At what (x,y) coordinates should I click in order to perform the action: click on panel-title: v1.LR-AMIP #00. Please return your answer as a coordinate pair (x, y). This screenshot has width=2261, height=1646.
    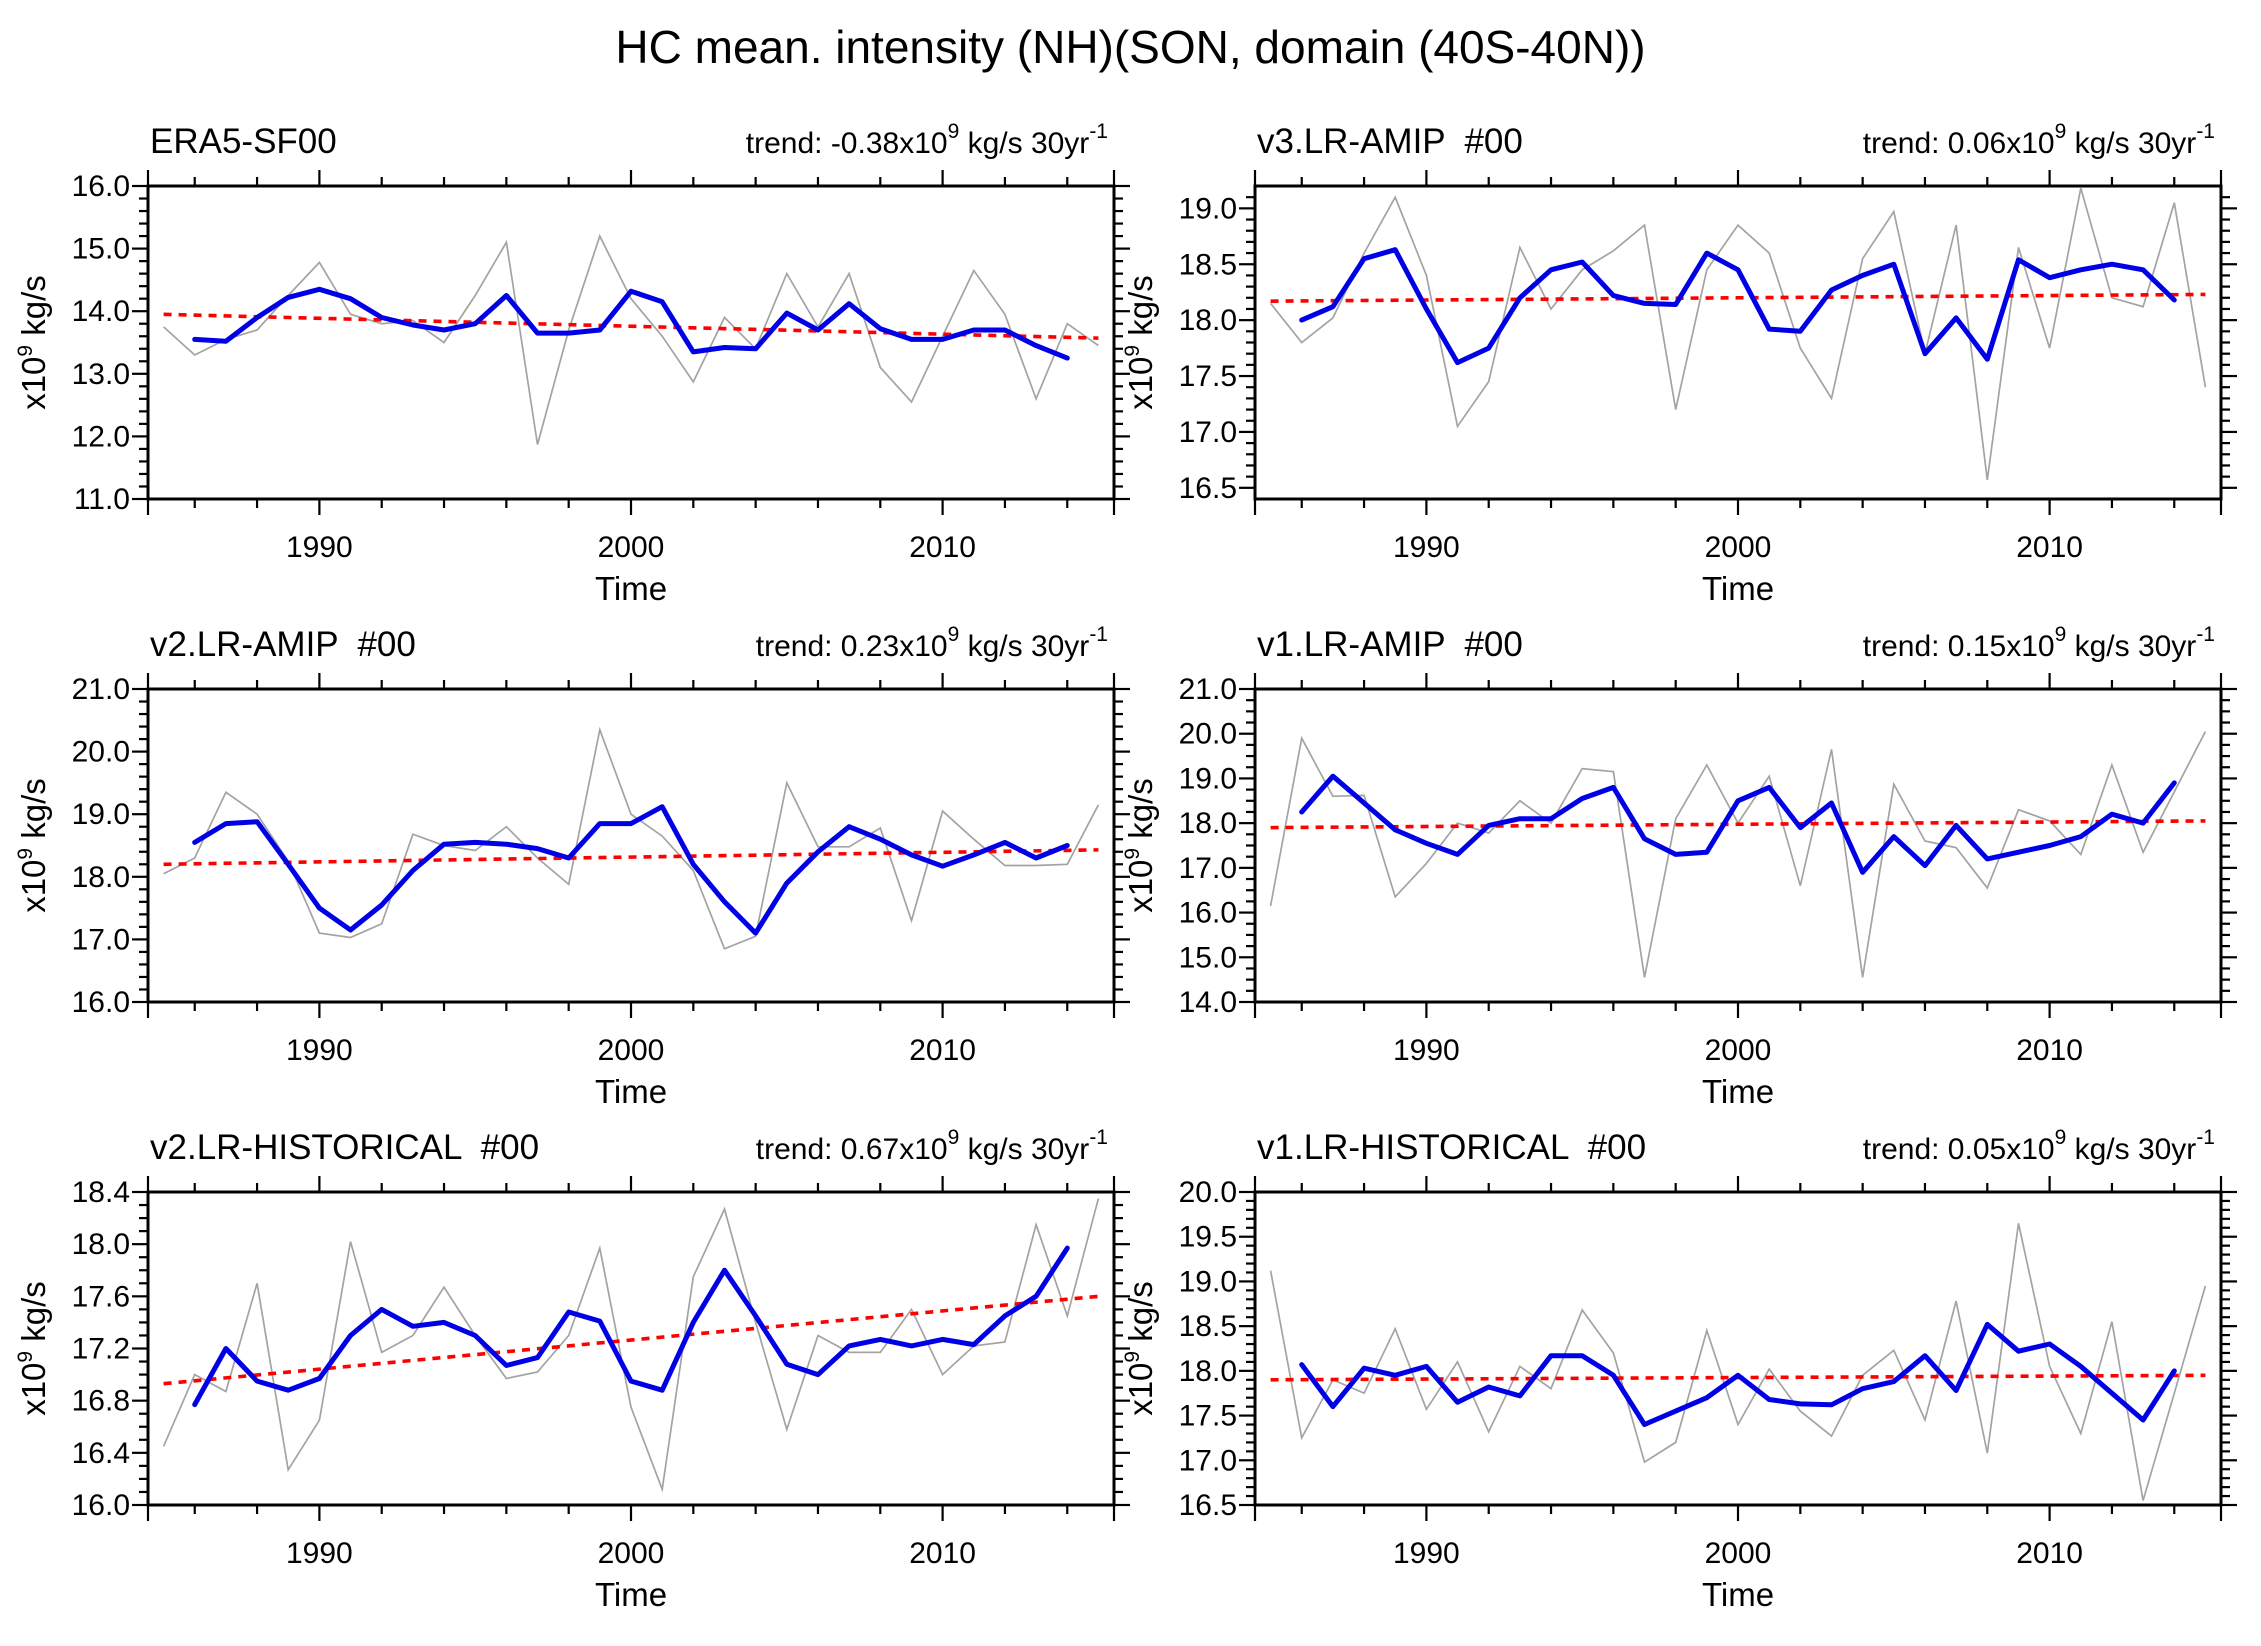
    Looking at the image, I should click on (1390, 644).